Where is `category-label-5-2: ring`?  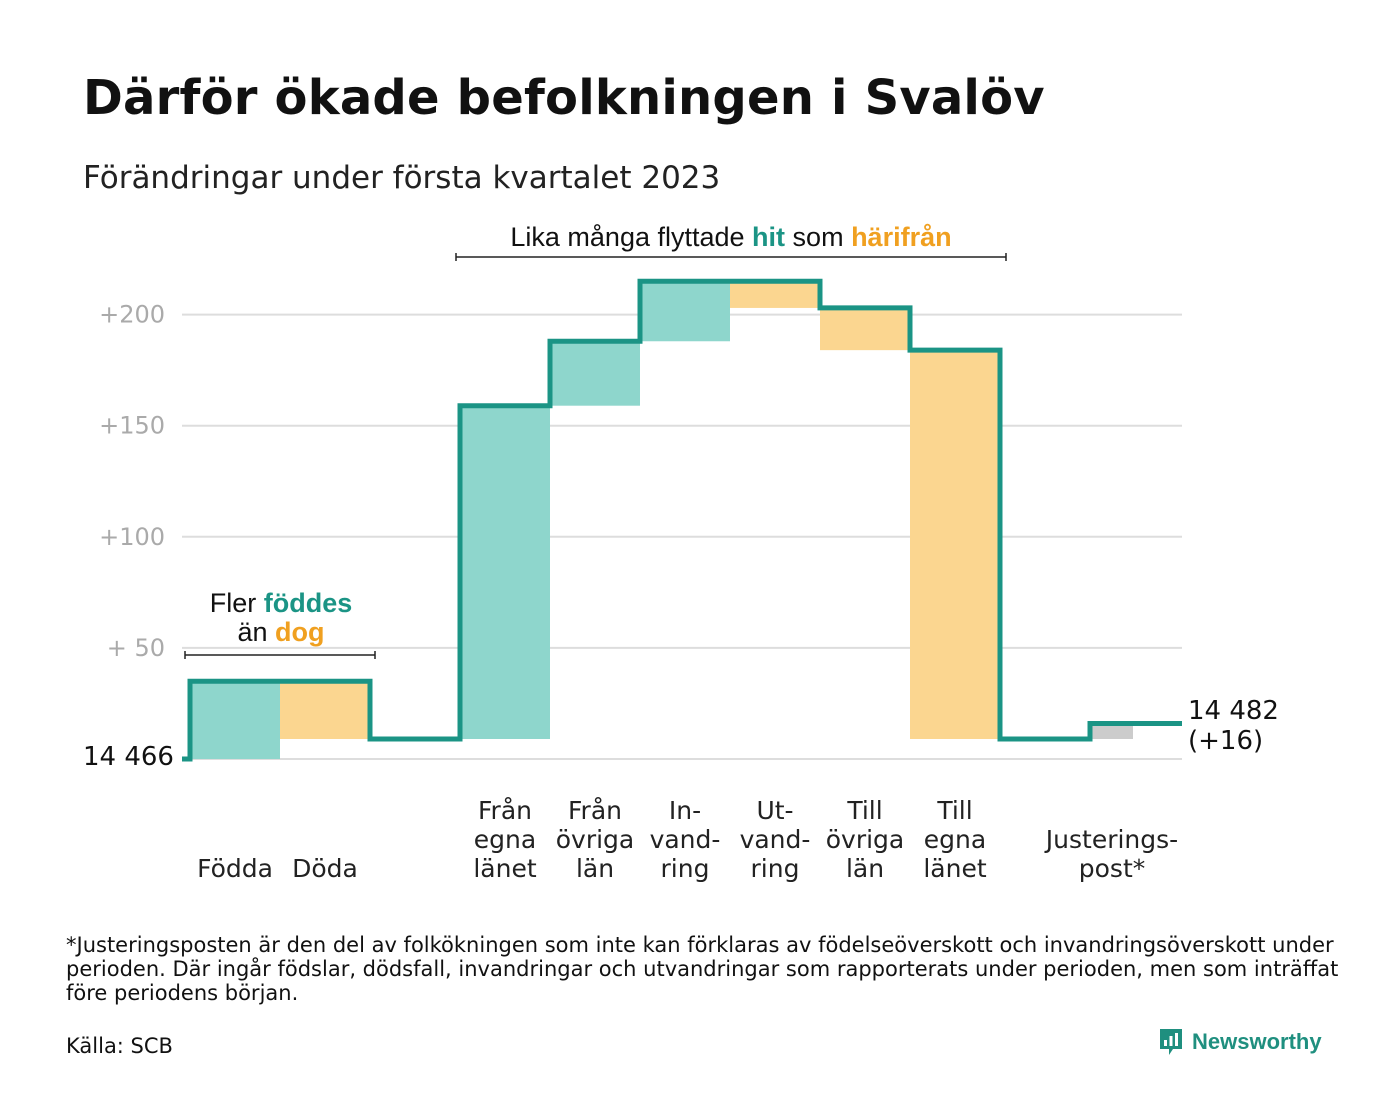 category-label-5-2: ring is located at coordinates (775, 868).